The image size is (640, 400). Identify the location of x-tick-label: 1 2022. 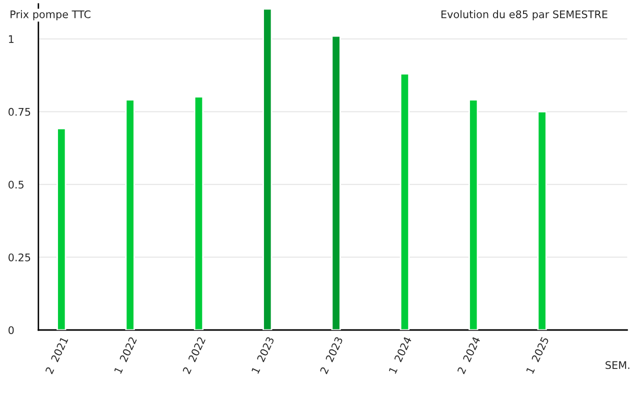
(125, 355).